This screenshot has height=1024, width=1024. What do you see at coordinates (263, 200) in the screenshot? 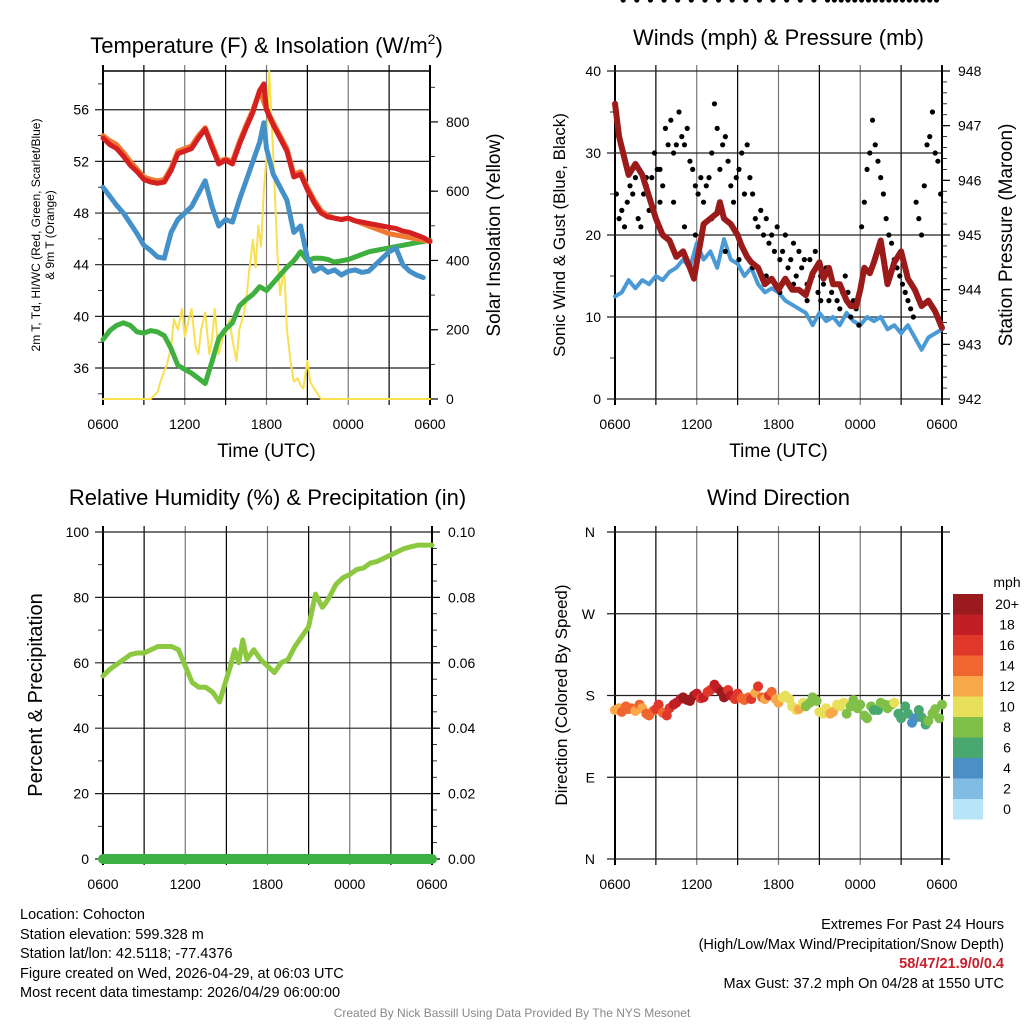
I see `heat-index-wind-chill-line` at bounding box center [263, 200].